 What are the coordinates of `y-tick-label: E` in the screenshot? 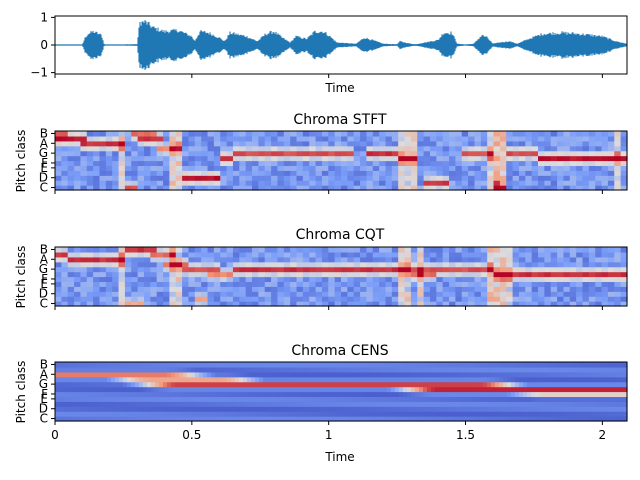 It's located at (44, 168).